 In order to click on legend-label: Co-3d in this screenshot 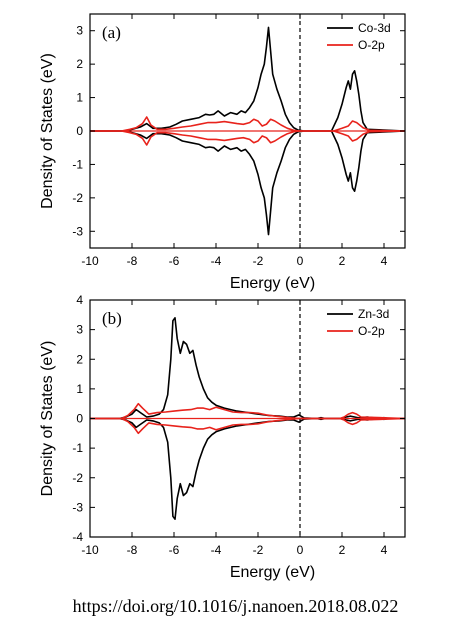, I will do `click(374, 28)`.